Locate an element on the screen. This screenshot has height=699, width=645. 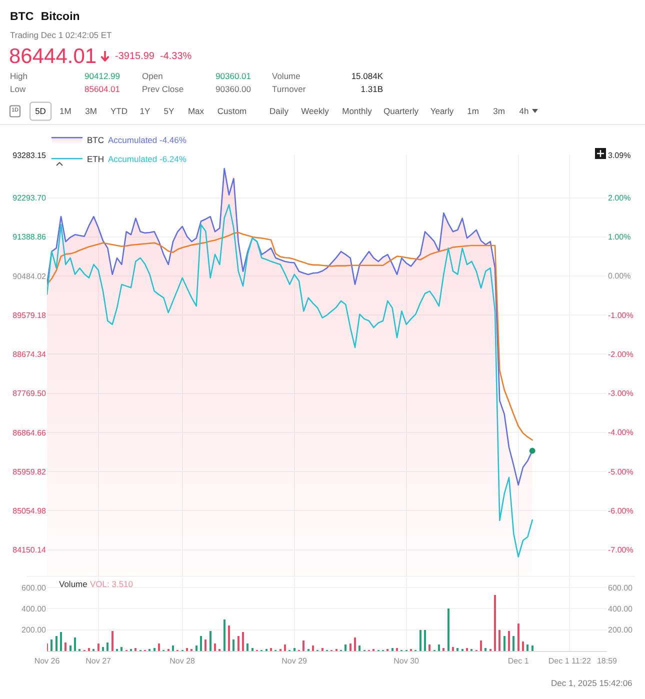
x-tick-label: 18:59 is located at coordinates (607, 661).